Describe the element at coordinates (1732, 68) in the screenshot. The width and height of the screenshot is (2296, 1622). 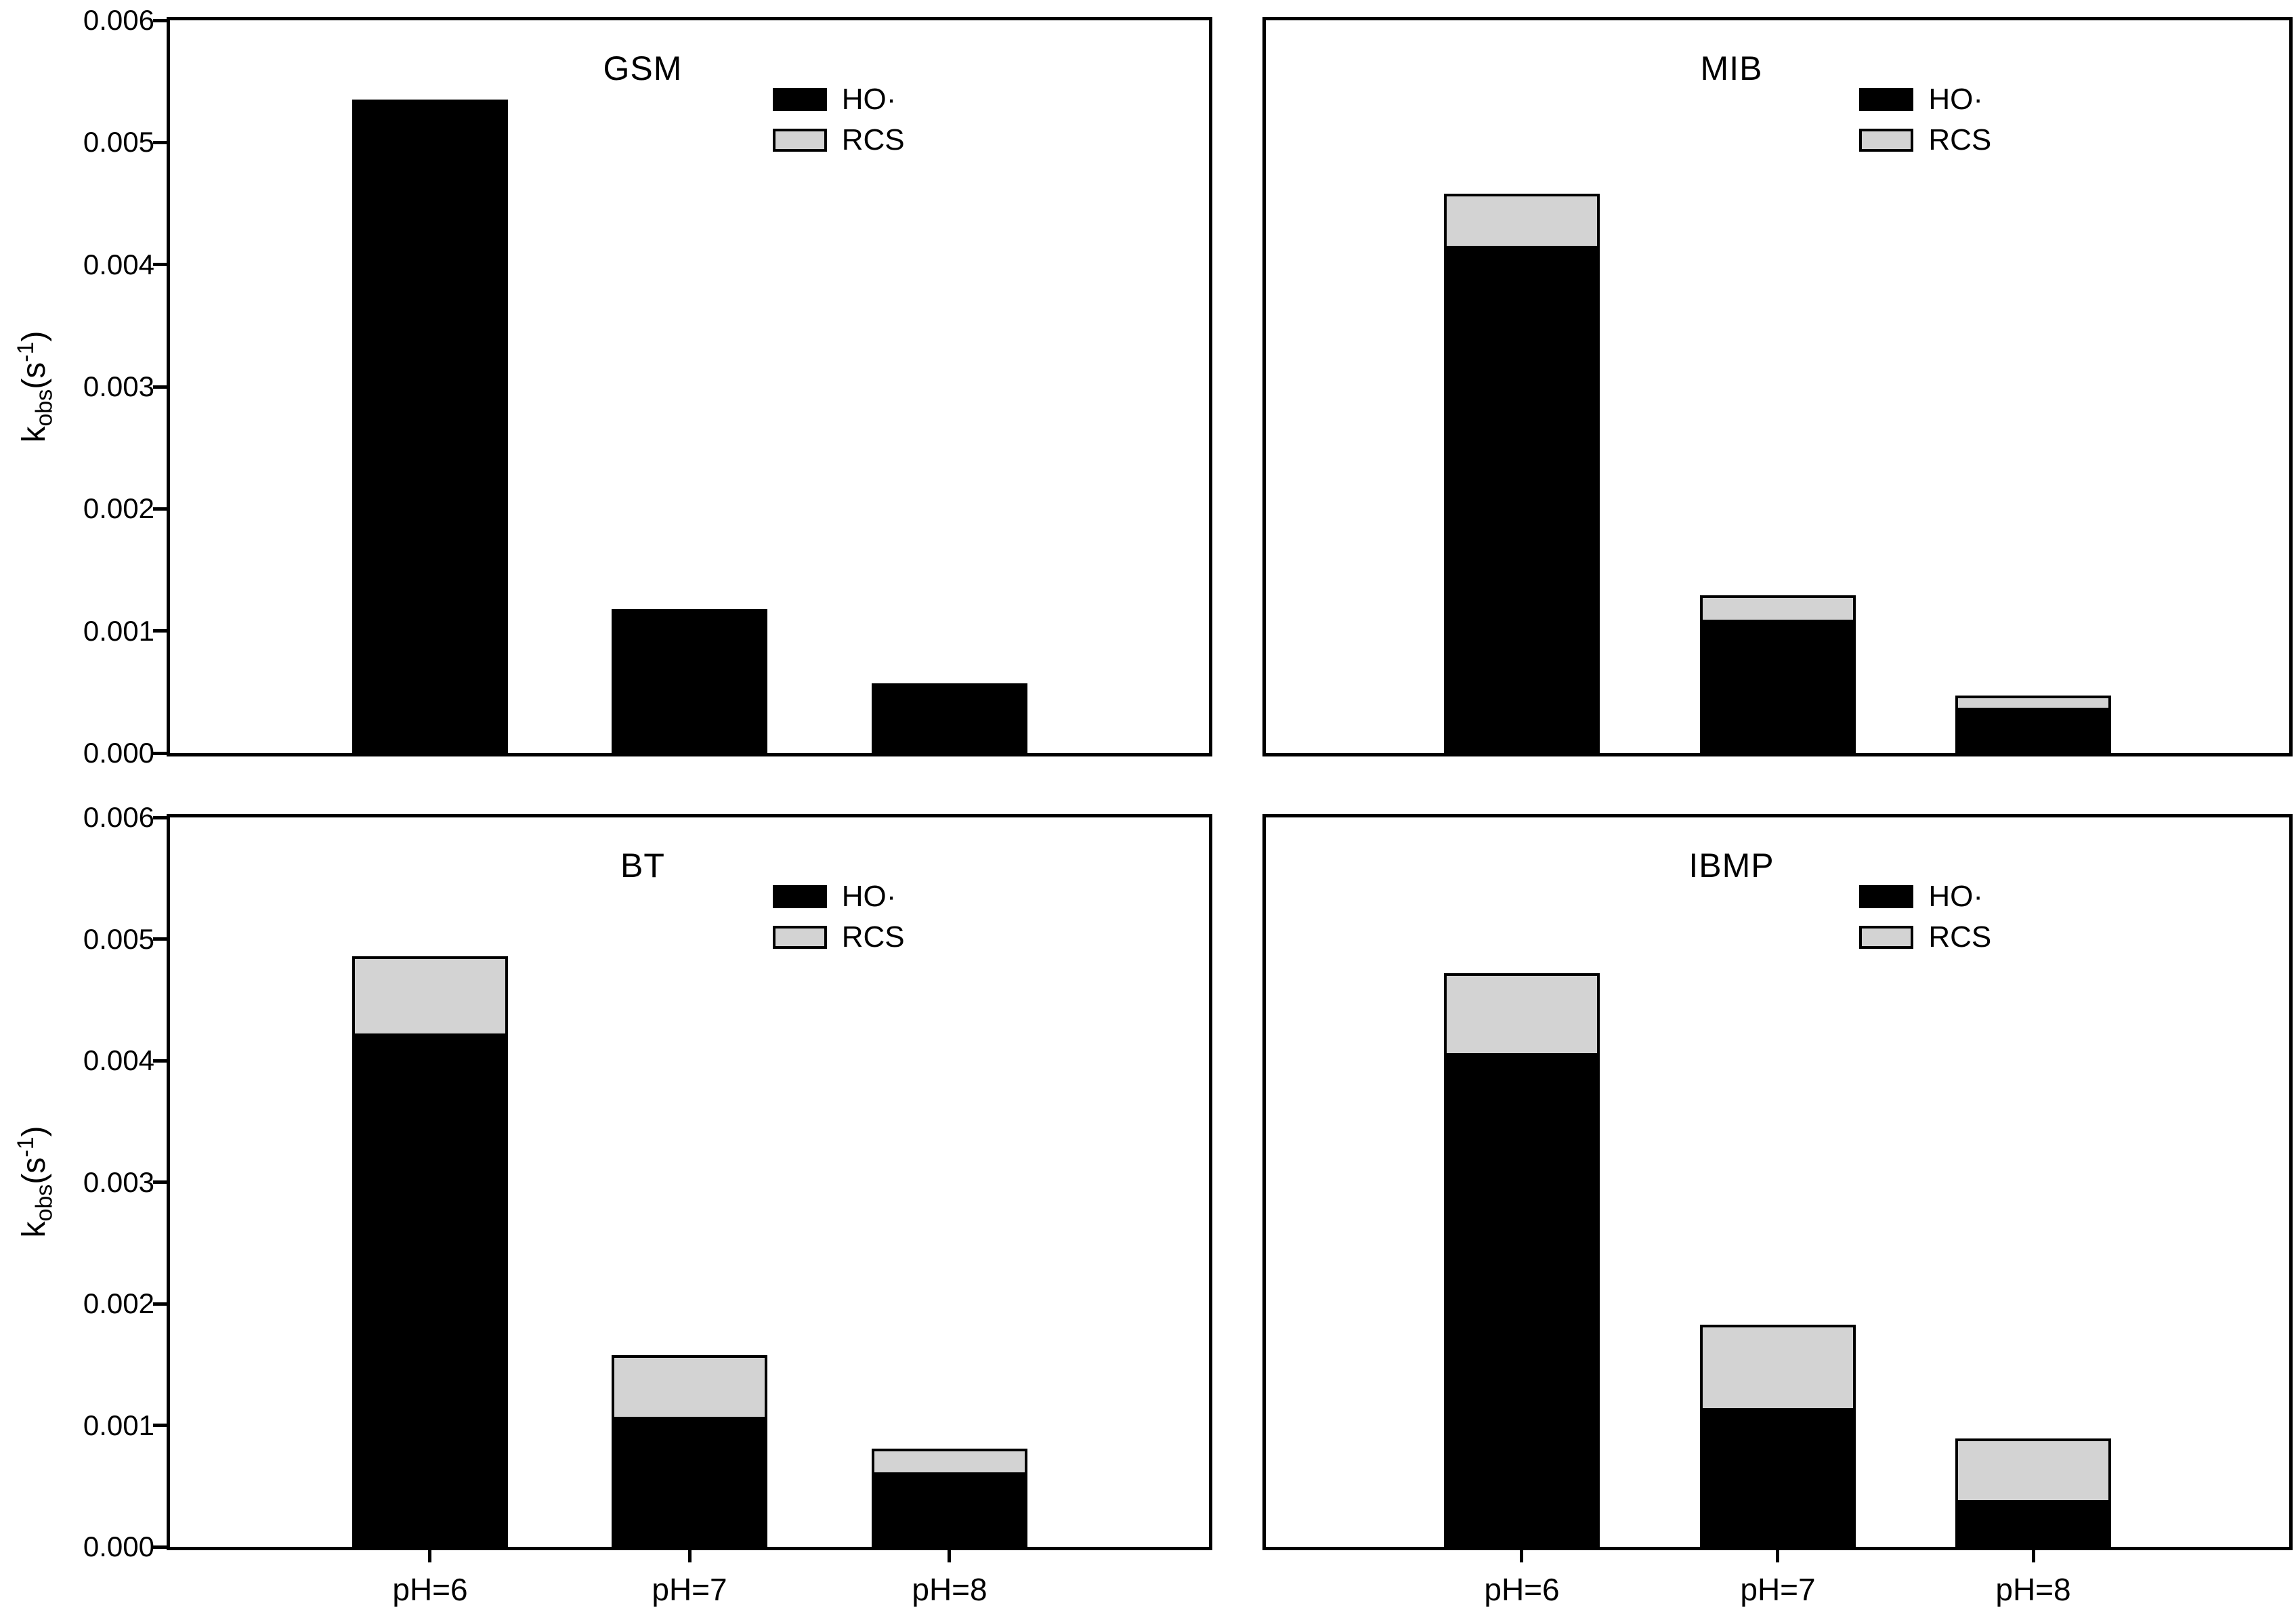
I see `panel-title: MIB` at that location.